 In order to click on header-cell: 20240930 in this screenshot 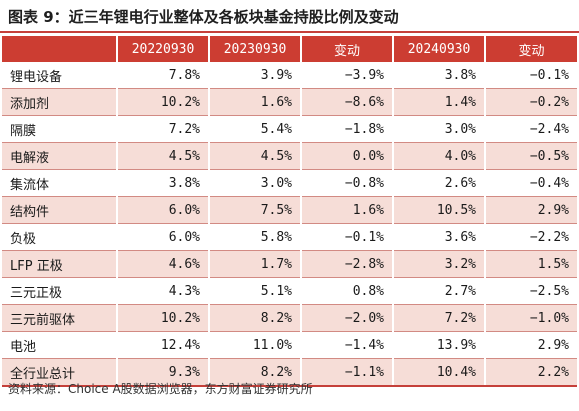, I will do `click(439, 49)`.